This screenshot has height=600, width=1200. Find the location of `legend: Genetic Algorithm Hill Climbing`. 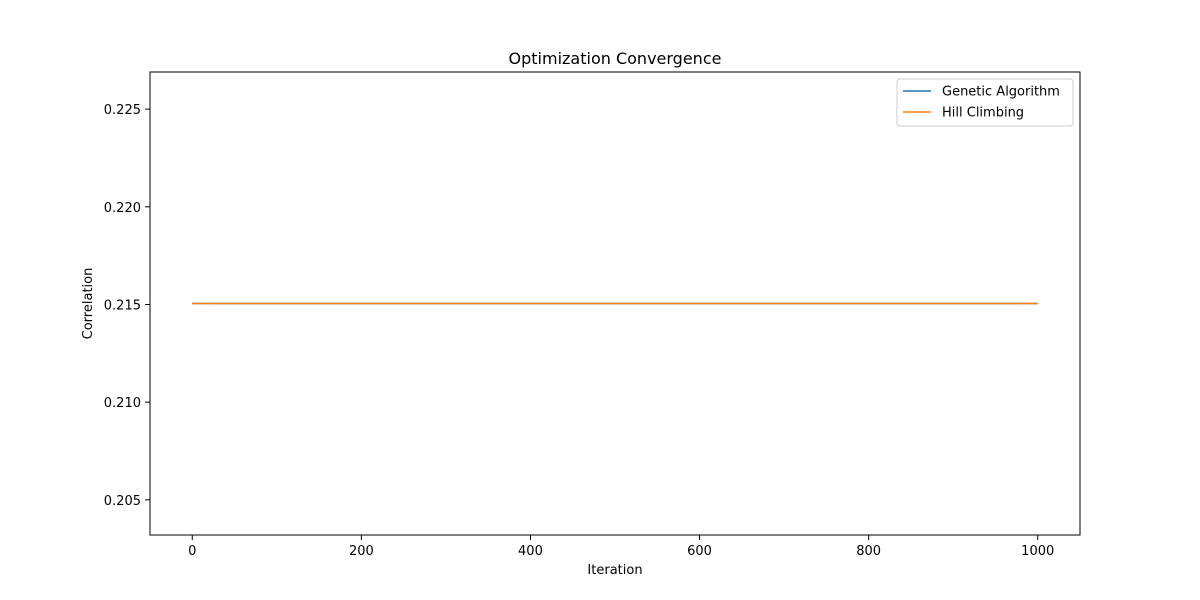

legend: Genetic Algorithm Hill Climbing is located at coordinates (985, 102).